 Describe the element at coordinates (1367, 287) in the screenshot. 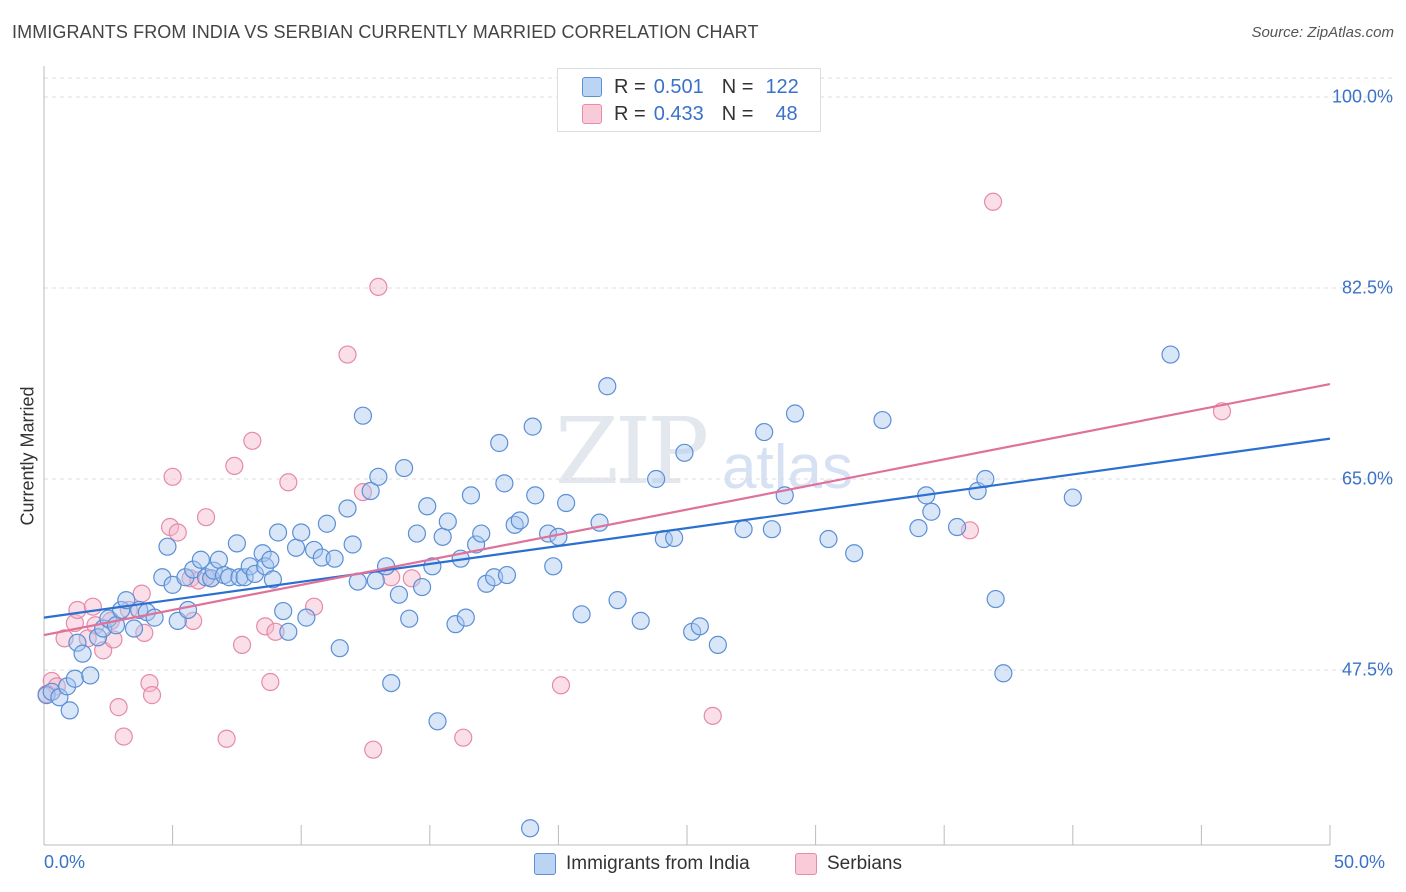

I see `y-tick-label: 82.5%` at that location.